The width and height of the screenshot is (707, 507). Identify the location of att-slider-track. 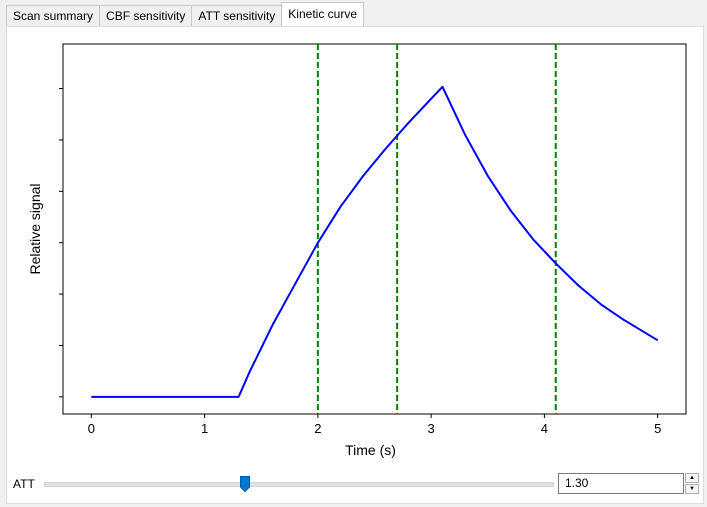
(299, 484).